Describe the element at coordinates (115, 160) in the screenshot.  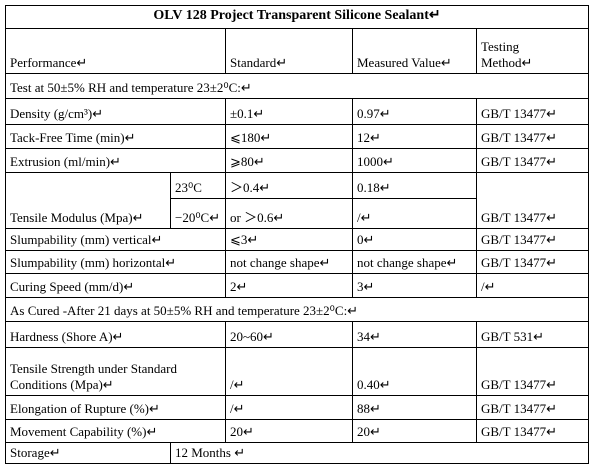
I see `table-cell: Extrusion (ml/min)↵` at that location.